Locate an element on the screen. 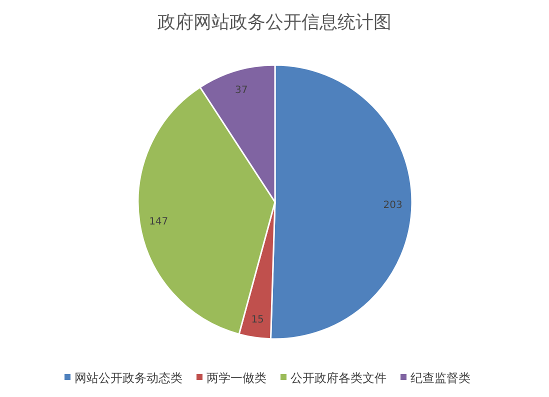  data-label: 203 is located at coordinates (392, 205).